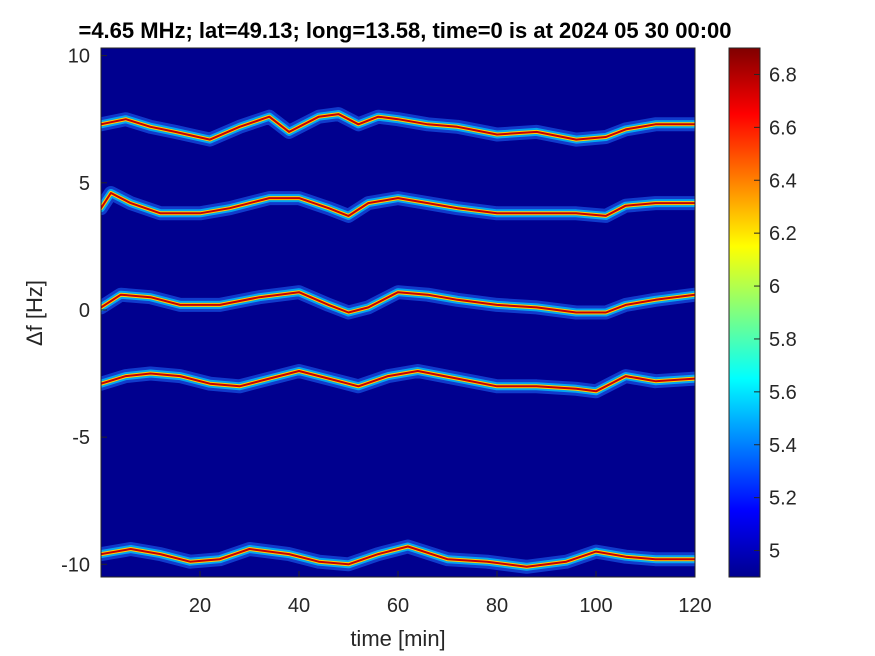 Image resolution: width=875 pixels, height=656 pixels. Describe the element at coordinates (75, 565) in the screenshot. I see `y-tick-label: -10` at that location.